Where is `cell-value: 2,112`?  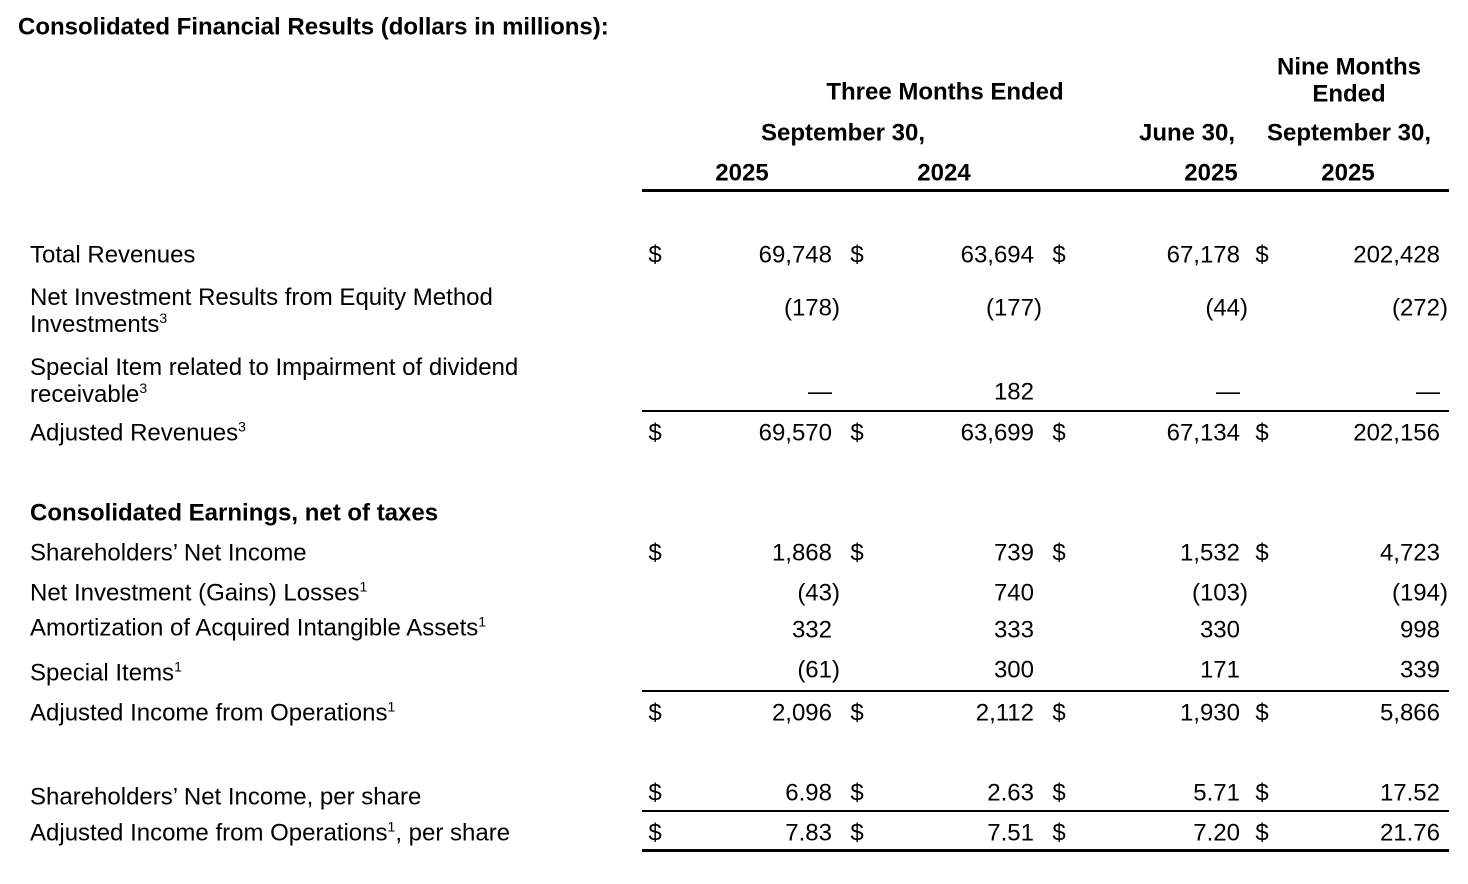
cell-value: 2,112 is located at coordinates (1004, 713).